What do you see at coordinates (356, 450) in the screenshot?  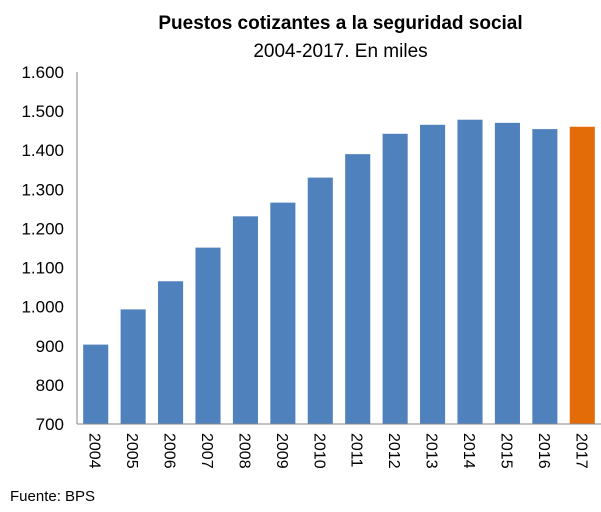 I see `x-tick-label: 2011` at bounding box center [356, 450].